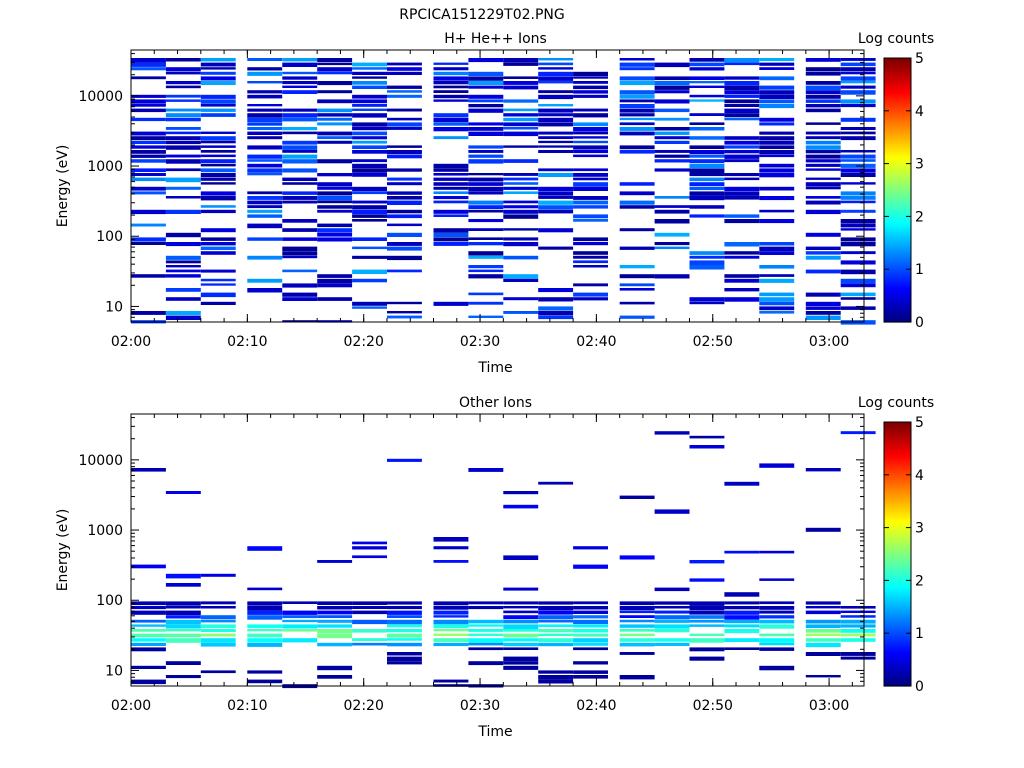  Describe the element at coordinates (713, 342) in the screenshot. I see `x-tick-label: 02:50` at that location.